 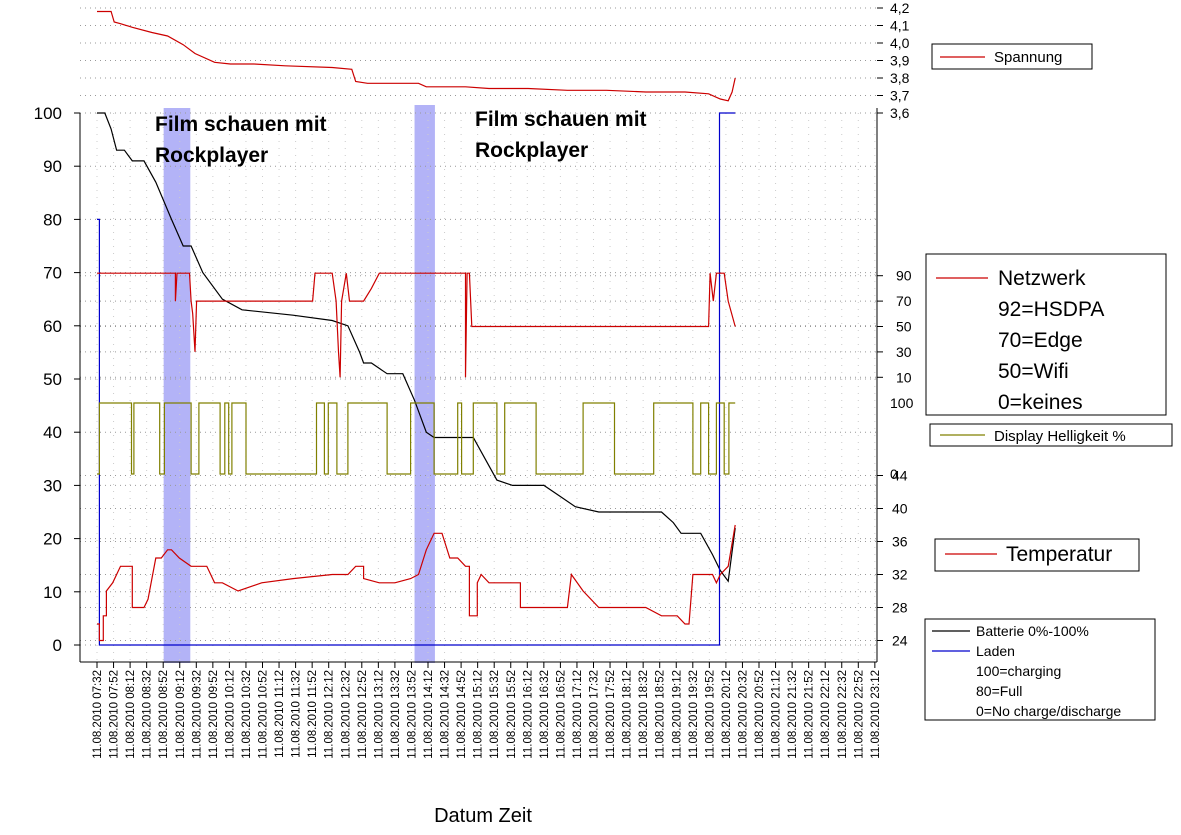 What do you see at coordinates (346, 714) in the screenshot?
I see `x-tick-label: 11.08.2010 12:32` at bounding box center [346, 714].